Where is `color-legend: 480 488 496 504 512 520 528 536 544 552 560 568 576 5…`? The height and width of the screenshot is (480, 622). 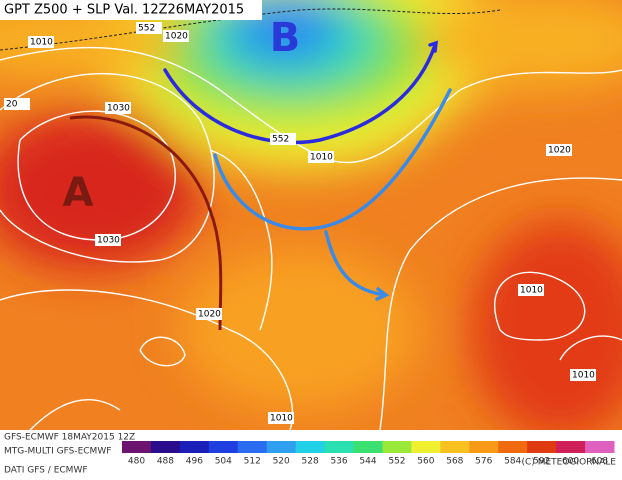 color-legend: 480 488 496 504 512 520 528 536 544 552 560 568 576 5… is located at coordinates (368, 454).